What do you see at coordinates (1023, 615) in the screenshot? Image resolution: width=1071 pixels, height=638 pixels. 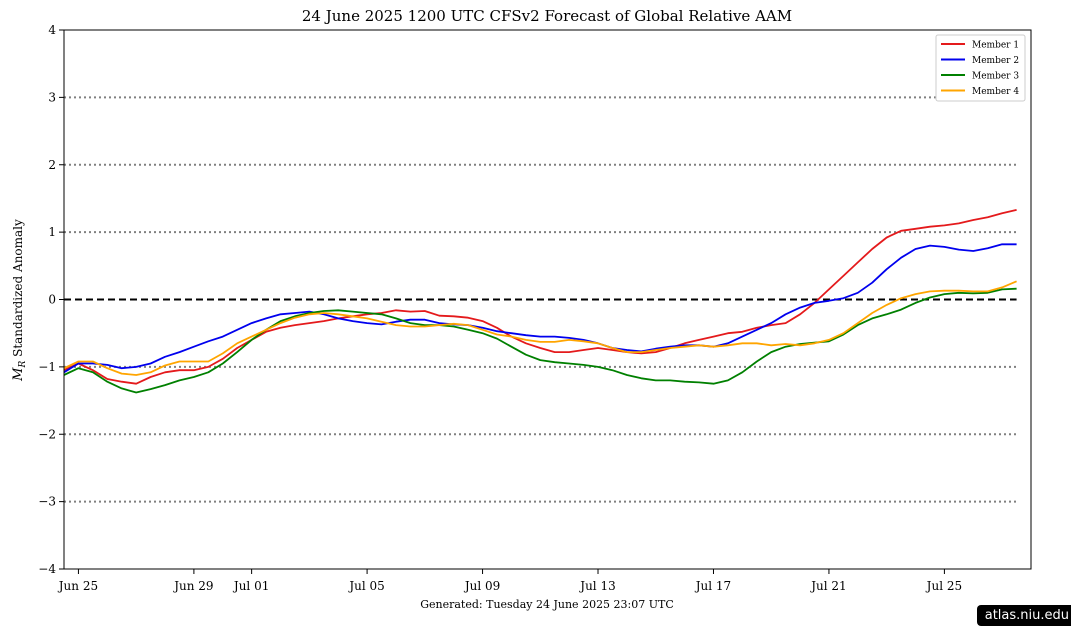 I see `watermark-badge: atlas.niu.edu` at bounding box center [1023, 615].